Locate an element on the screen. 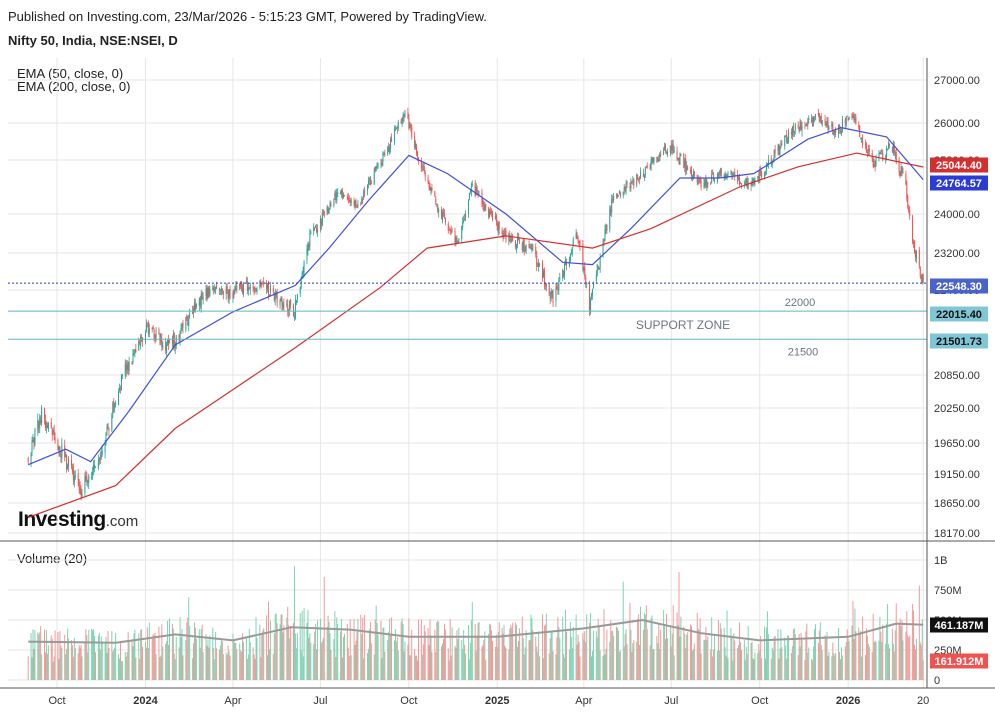 The height and width of the screenshot is (712, 995). ema50-price-label-box is located at coordinates (959, 183).